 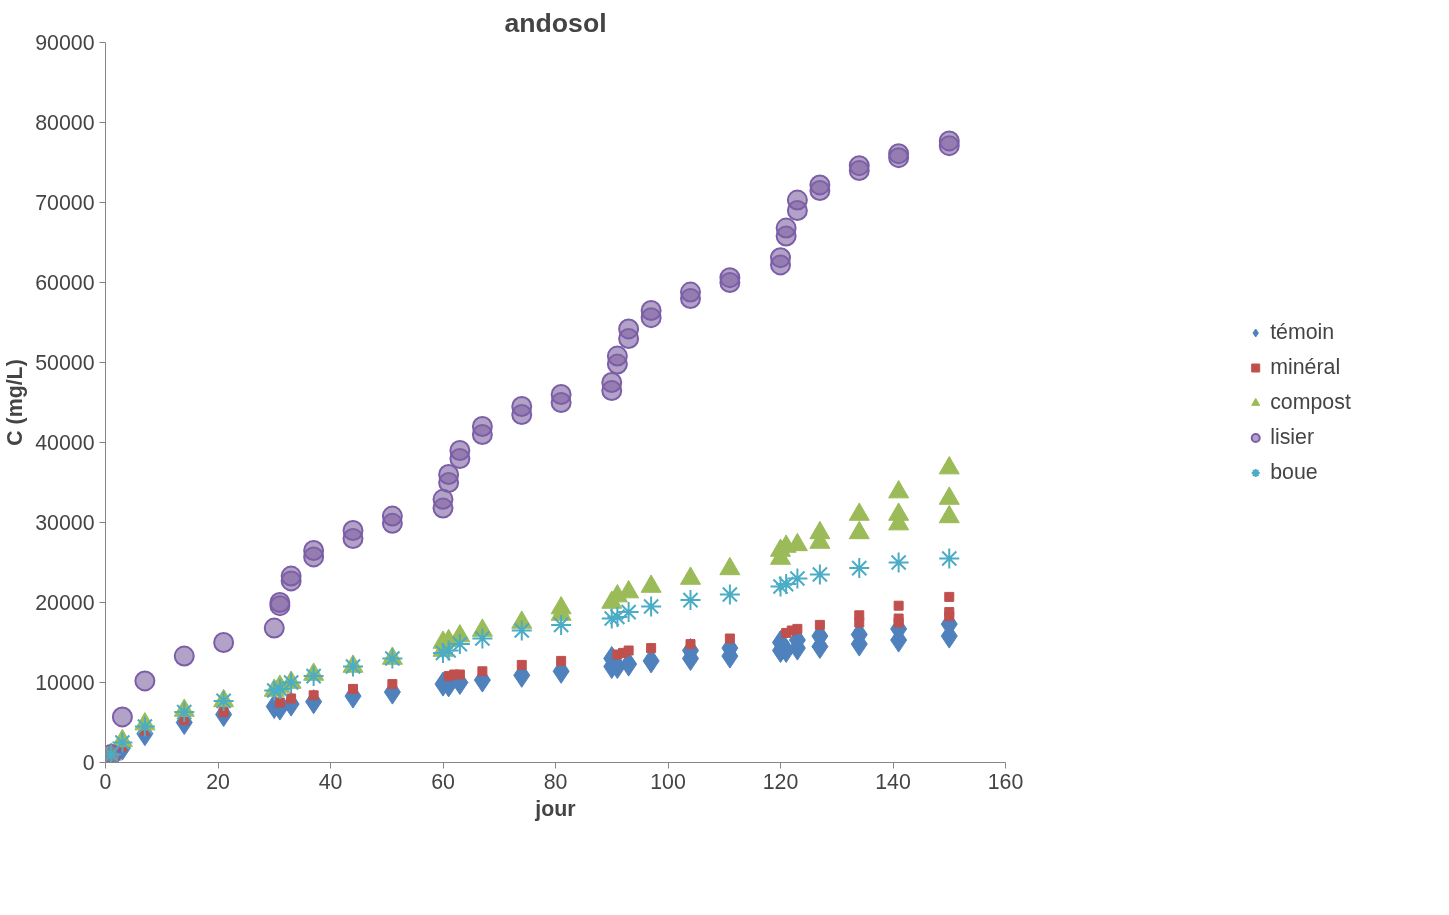 What do you see at coordinates (780, 781) in the screenshot?
I see `x-tick-label: 120` at bounding box center [780, 781].